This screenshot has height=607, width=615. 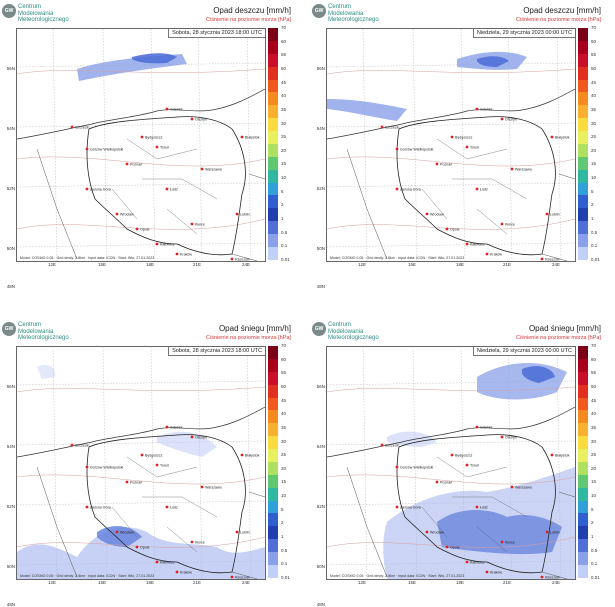 What do you see at coordinates (149, 264) in the screenshot?
I see `lon-tick-label: 18E` at bounding box center [149, 264].